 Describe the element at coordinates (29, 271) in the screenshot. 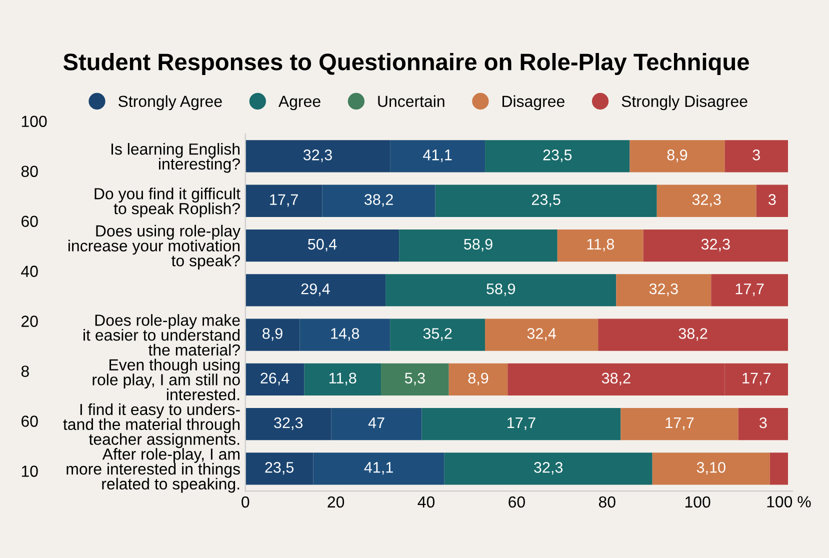

I see `text: 40` at that location.